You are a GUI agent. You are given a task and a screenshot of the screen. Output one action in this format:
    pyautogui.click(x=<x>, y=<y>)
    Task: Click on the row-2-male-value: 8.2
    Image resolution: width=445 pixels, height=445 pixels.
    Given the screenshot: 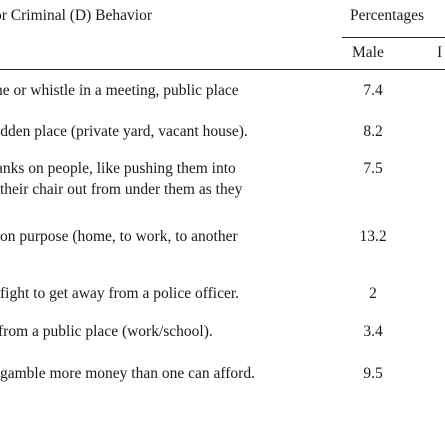 What is the action you would take?
    pyautogui.click(x=373, y=131)
    